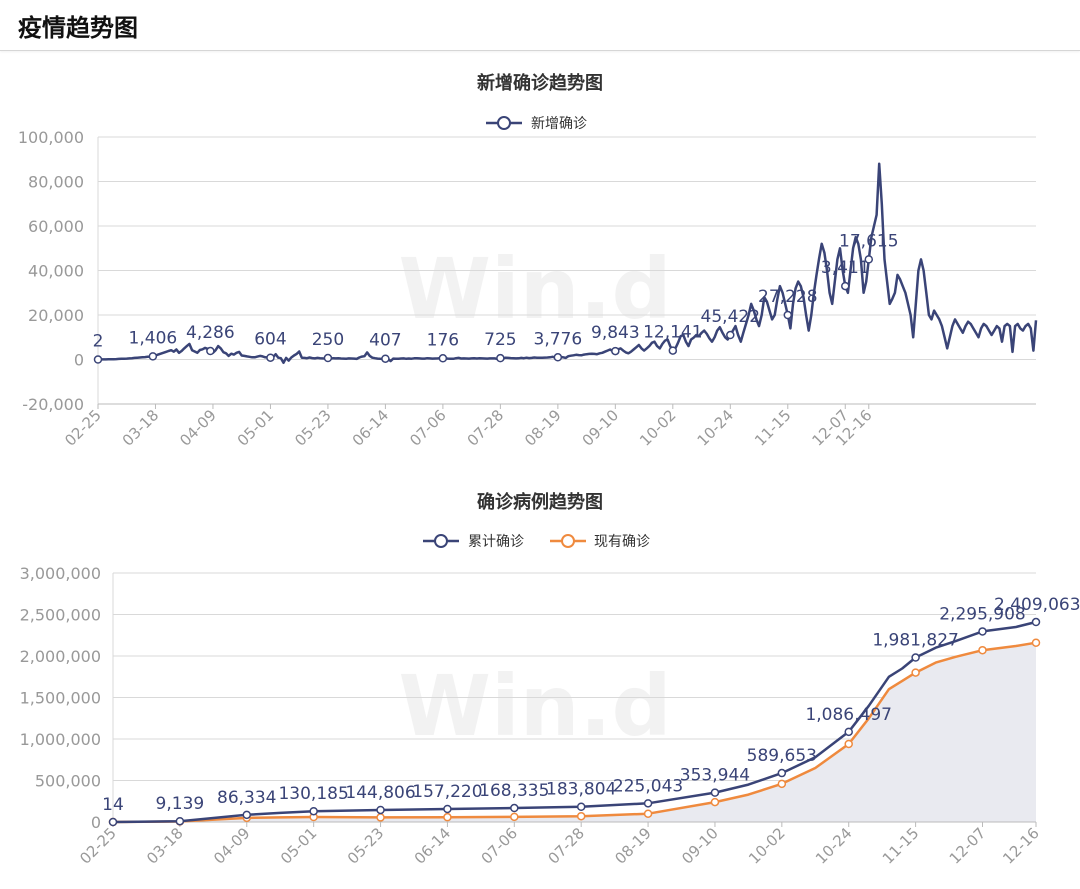  Describe the element at coordinates (558, 339) in the screenshot. I see `chart1-data-label: 3,776` at that location.